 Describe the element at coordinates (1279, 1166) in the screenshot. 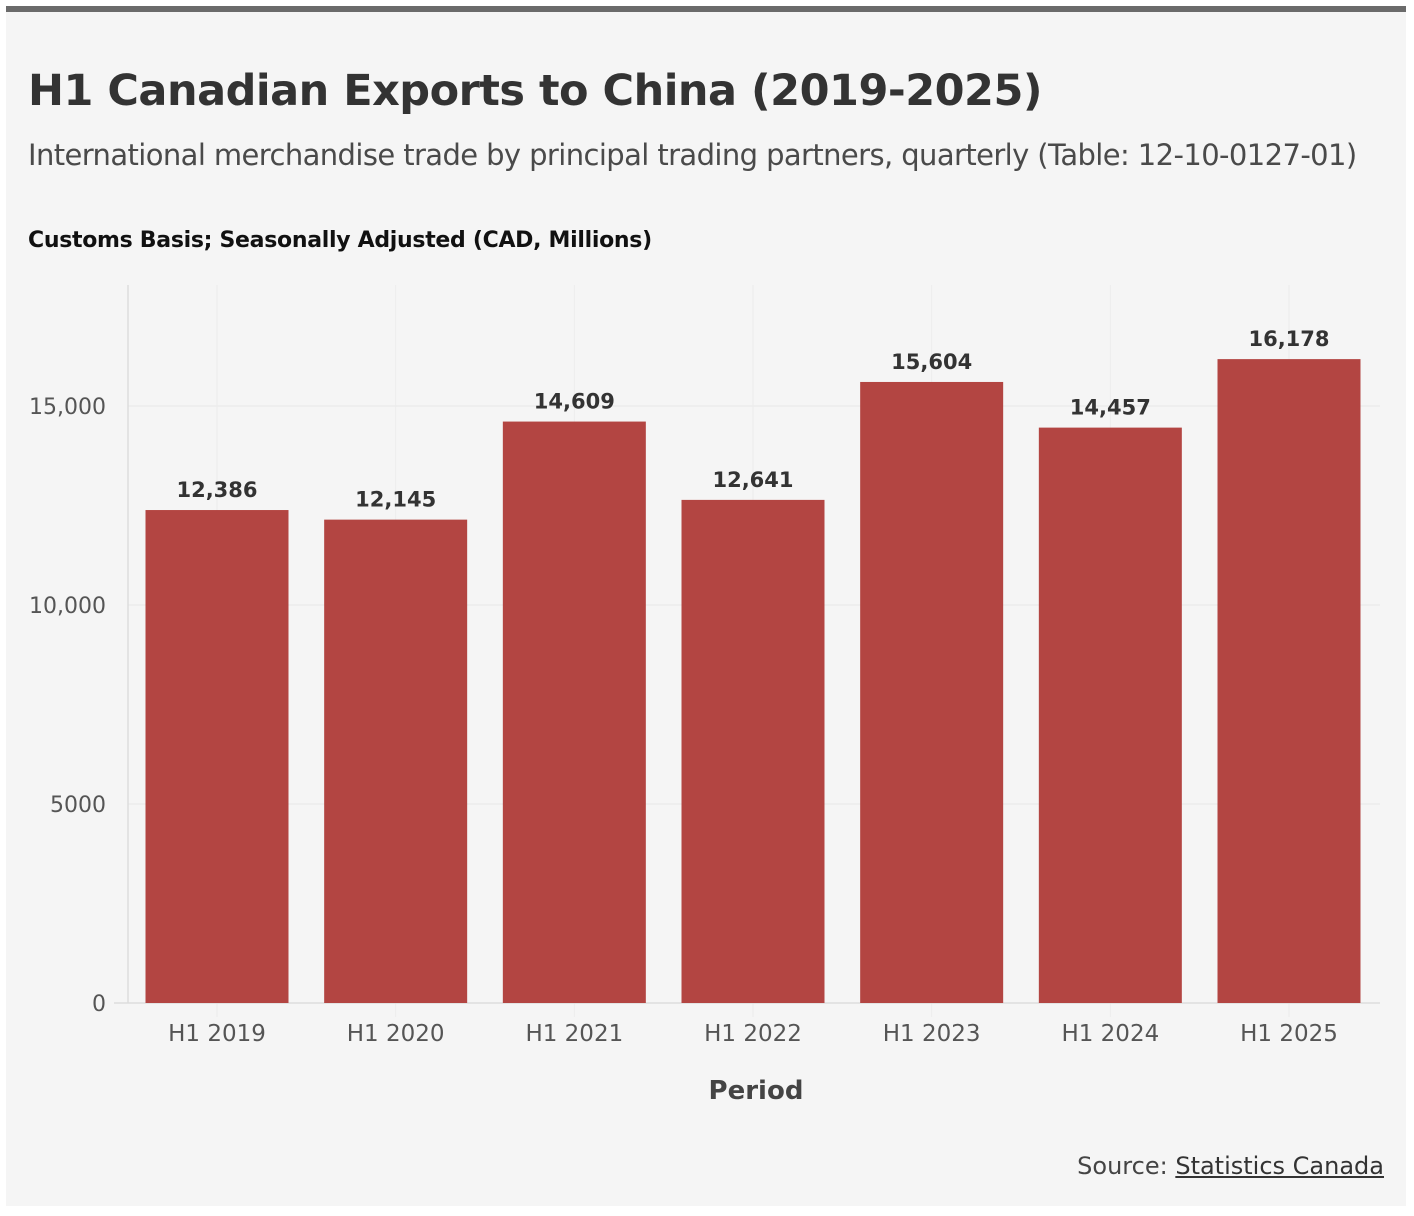

I see `source-link: Statistics Canada` at that location.